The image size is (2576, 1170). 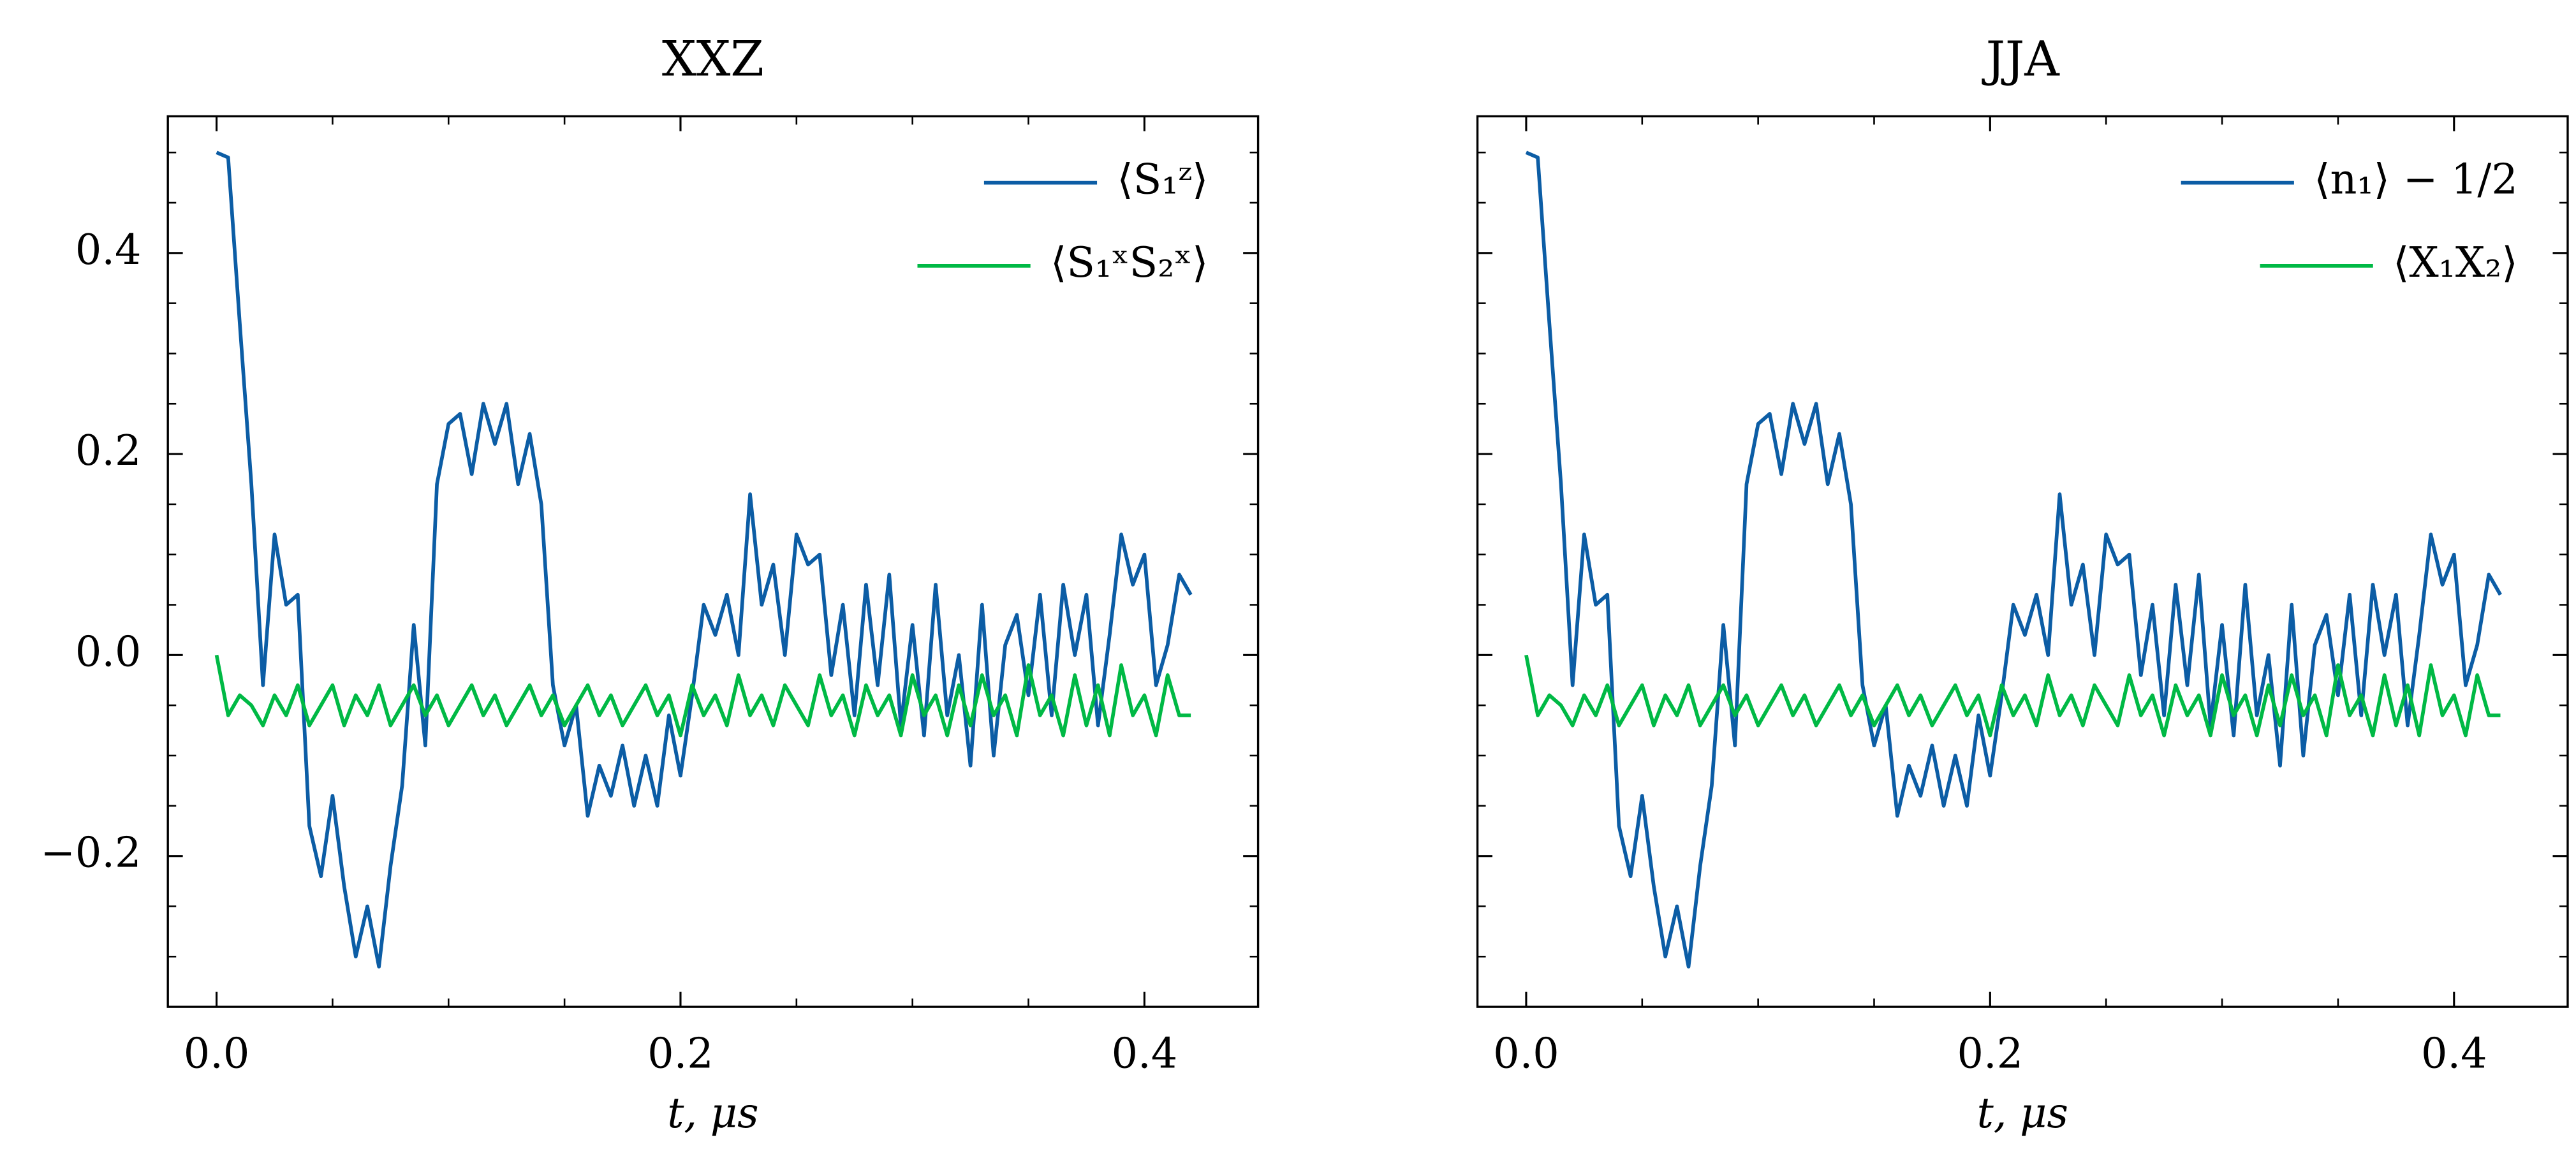 I want to click on legend-label: ⟨n₁⟩ − 1/2, so click(x=2416, y=180).